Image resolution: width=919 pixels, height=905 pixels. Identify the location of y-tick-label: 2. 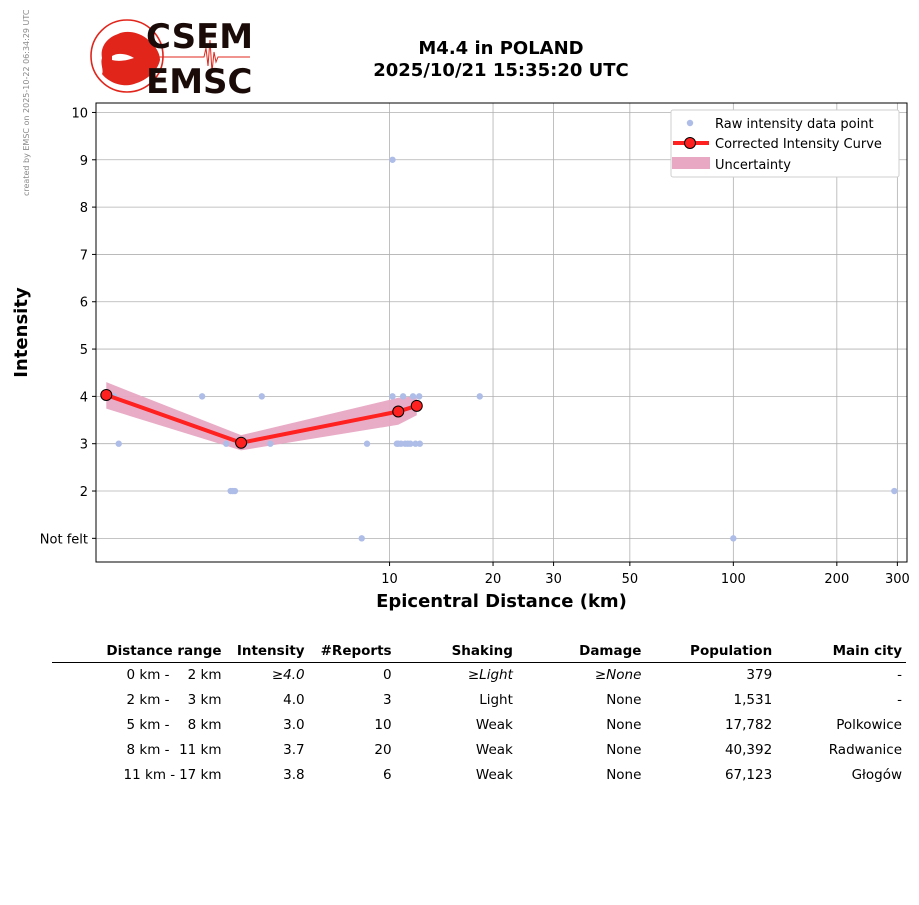
(84, 492).